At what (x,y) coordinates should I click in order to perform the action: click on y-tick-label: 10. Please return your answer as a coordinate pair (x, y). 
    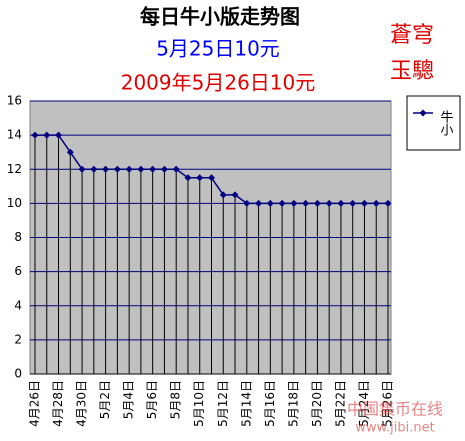
    Looking at the image, I should click on (14, 203).